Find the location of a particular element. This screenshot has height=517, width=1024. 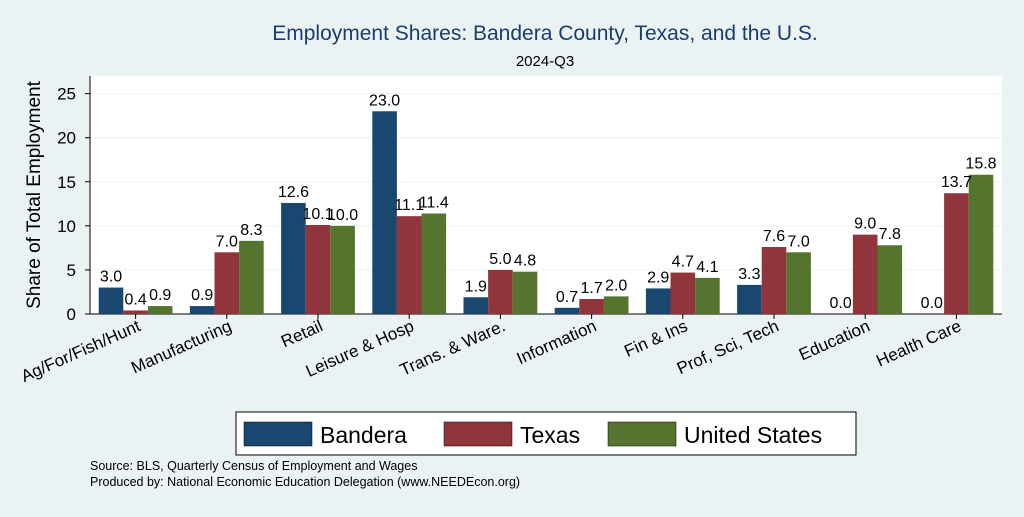

bar-united-states-ag-for-fish-hunt is located at coordinates (160, 310).